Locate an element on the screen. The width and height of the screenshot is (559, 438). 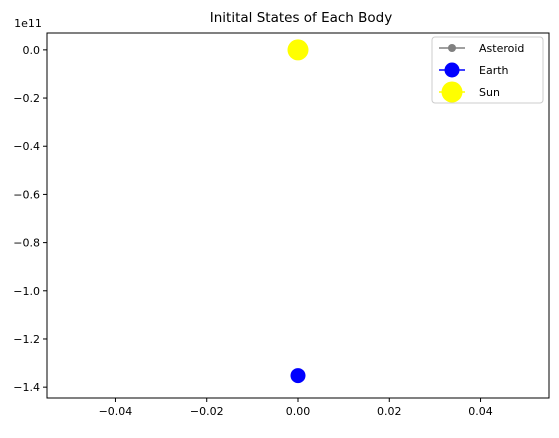
y-tick-label: 0.0 is located at coordinates (32, 50).